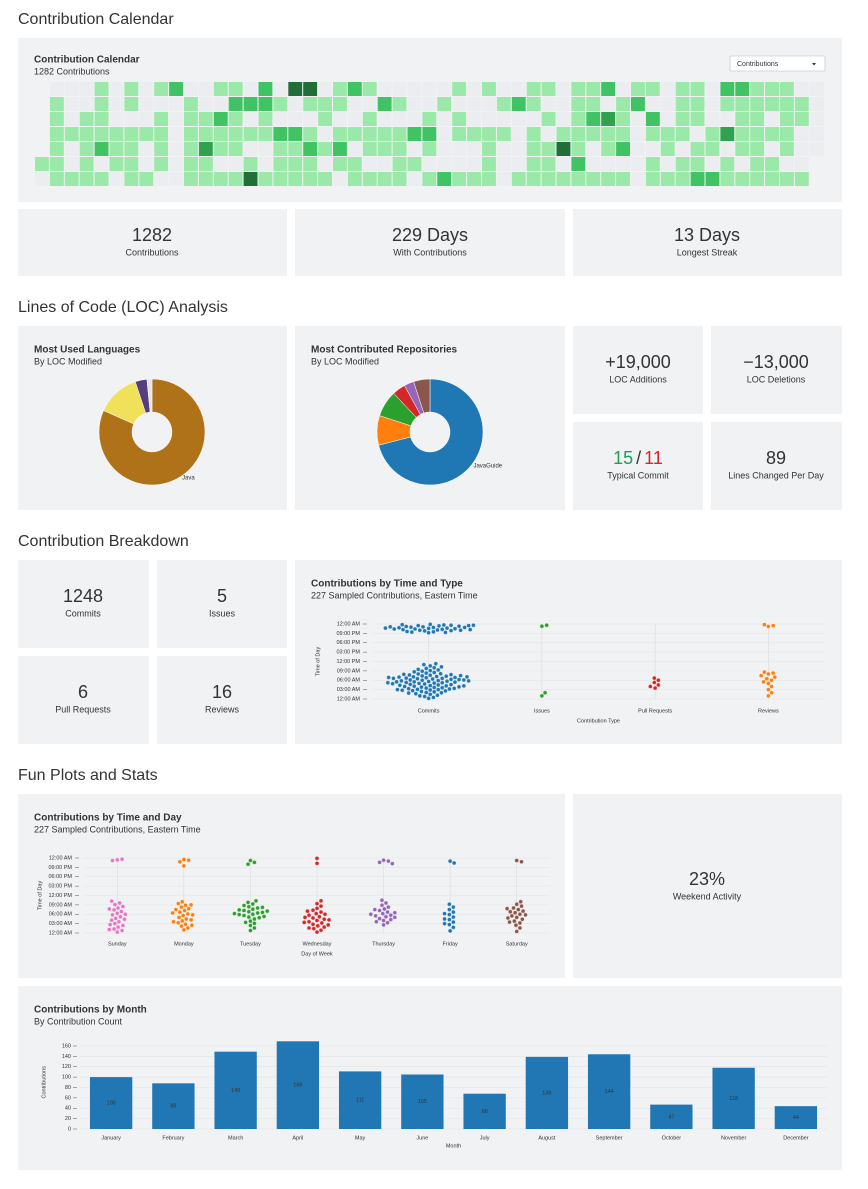  What do you see at coordinates (360, 1138) in the screenshot?
I see `x-tick-label: May` at bounding box center [360, 1138].